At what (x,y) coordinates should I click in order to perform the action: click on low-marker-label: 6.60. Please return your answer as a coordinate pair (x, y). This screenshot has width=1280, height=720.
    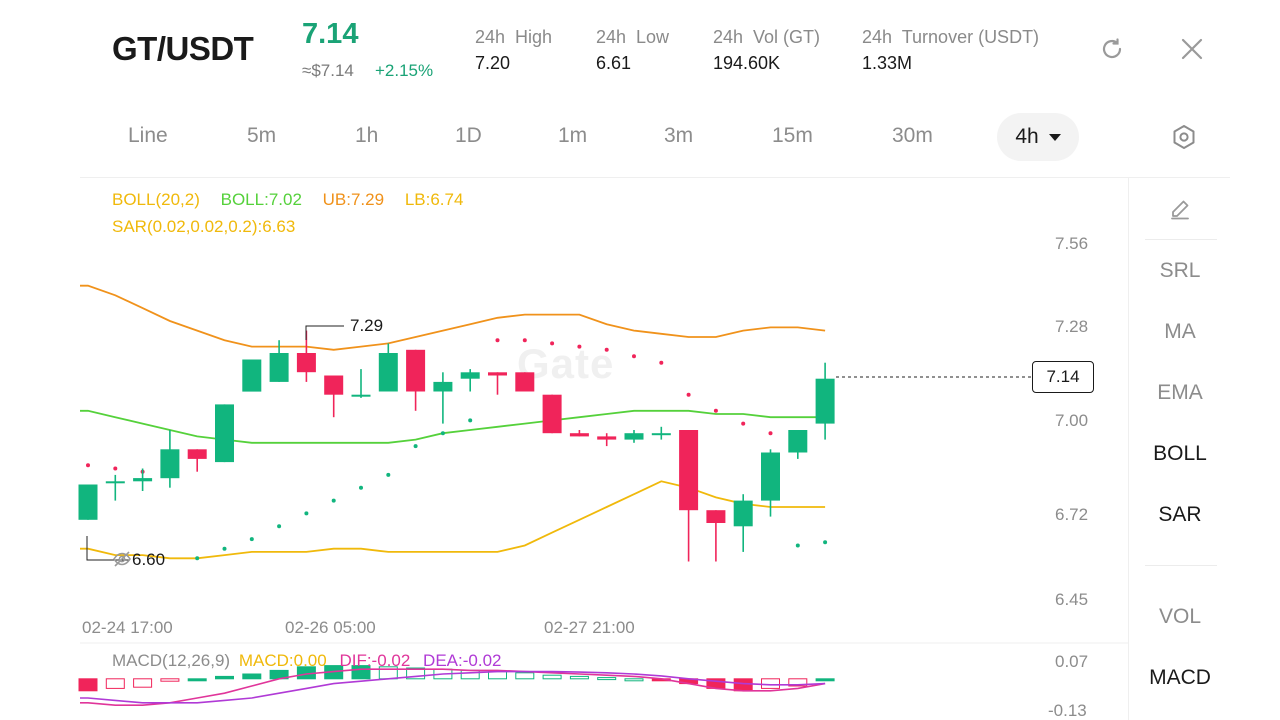
    Looking at the image, I should click on (149, 559).